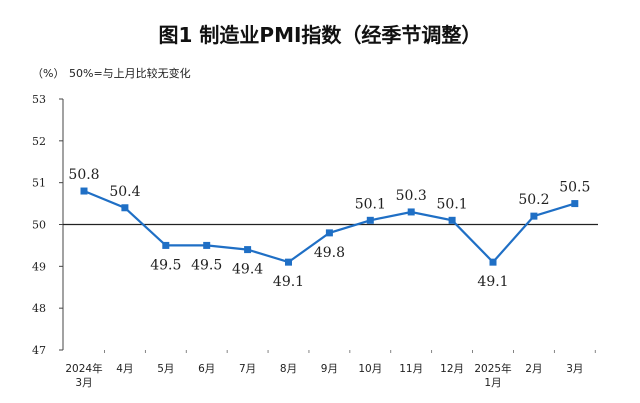 The width and height of the screenshot is (640, 403). I want to click on x-ticks: 2024年 3月 4月 5月 6月 7月 8月 9月 10月 11月 12月 2025年 1月 2月 3月, so click(330, 369).